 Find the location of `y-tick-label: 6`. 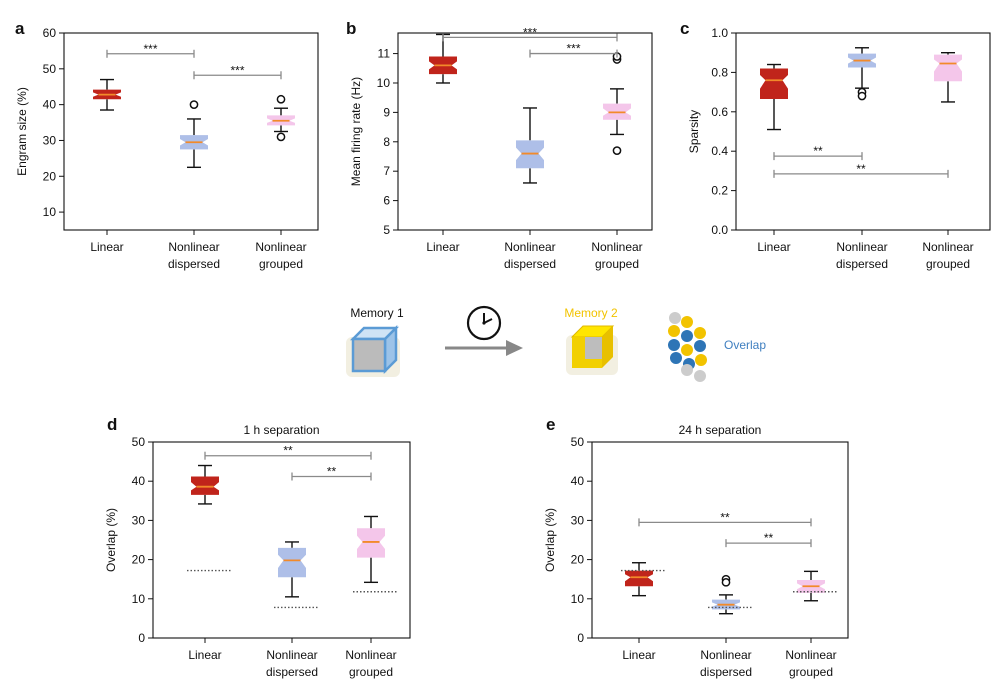

y-tick-label: 6 is located at coordinates (386, 201).